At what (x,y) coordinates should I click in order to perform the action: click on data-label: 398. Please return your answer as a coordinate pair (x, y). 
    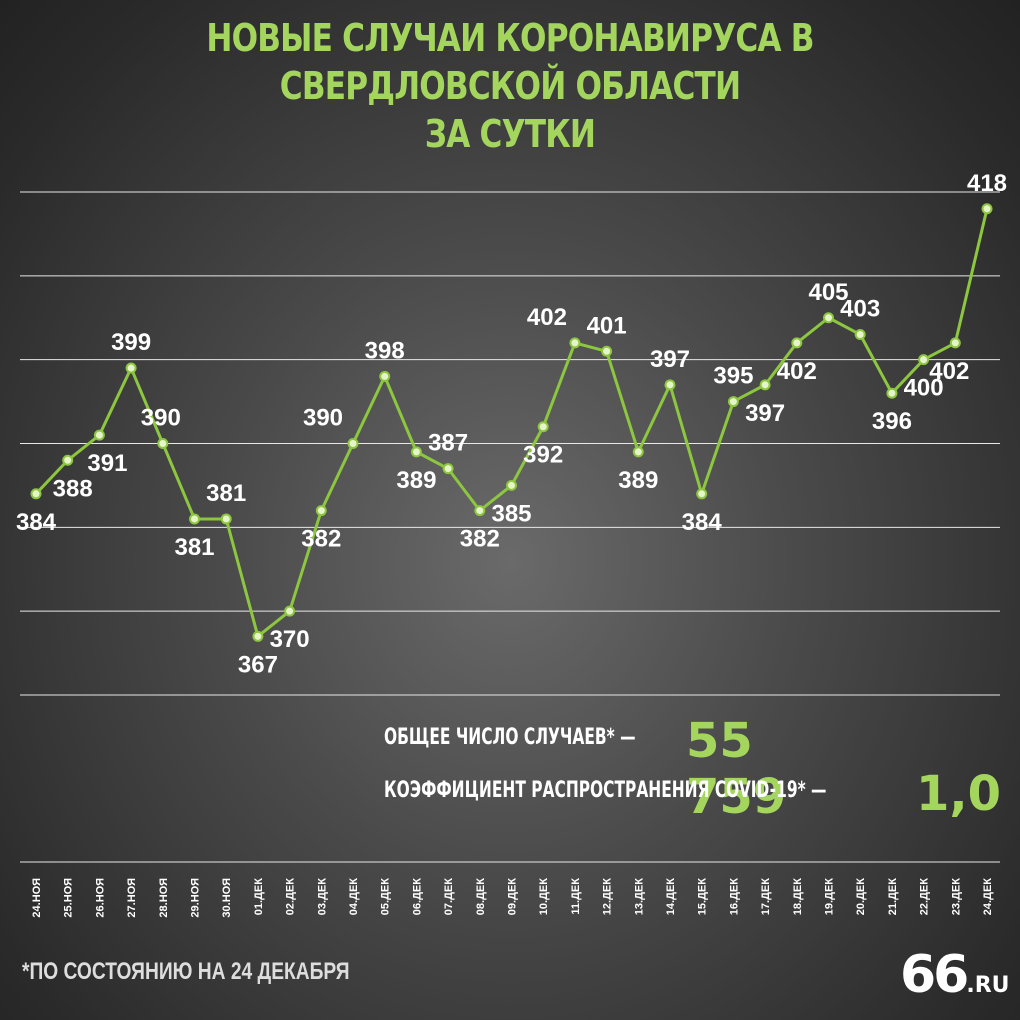
    Looking at the image, I should click on (385, 350).